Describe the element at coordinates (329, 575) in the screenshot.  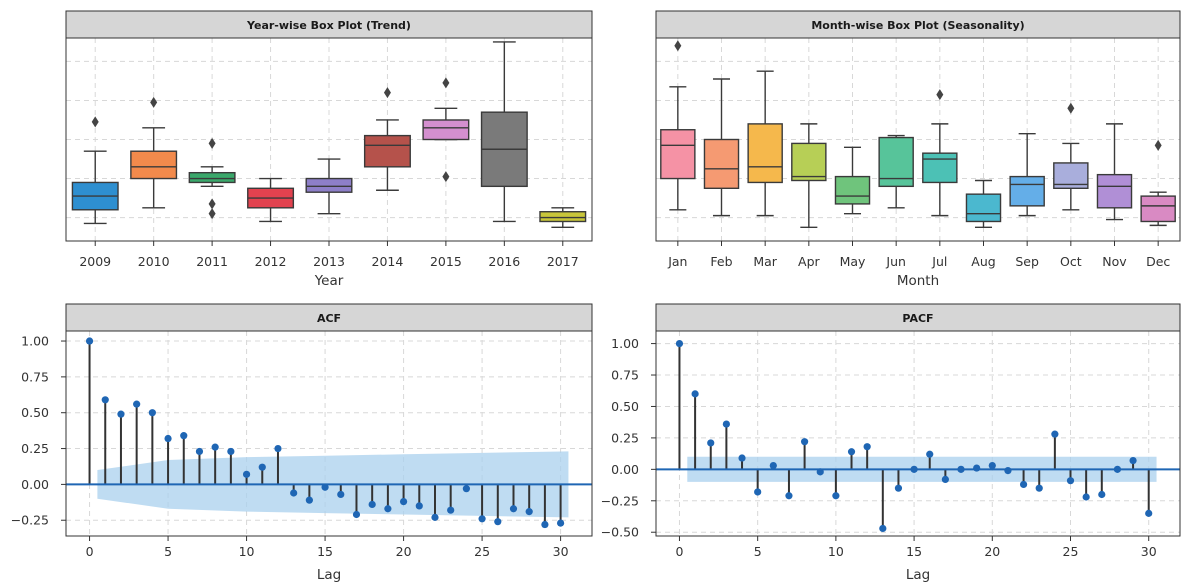
I see `acf-x-axis-label: Lag` at that location.